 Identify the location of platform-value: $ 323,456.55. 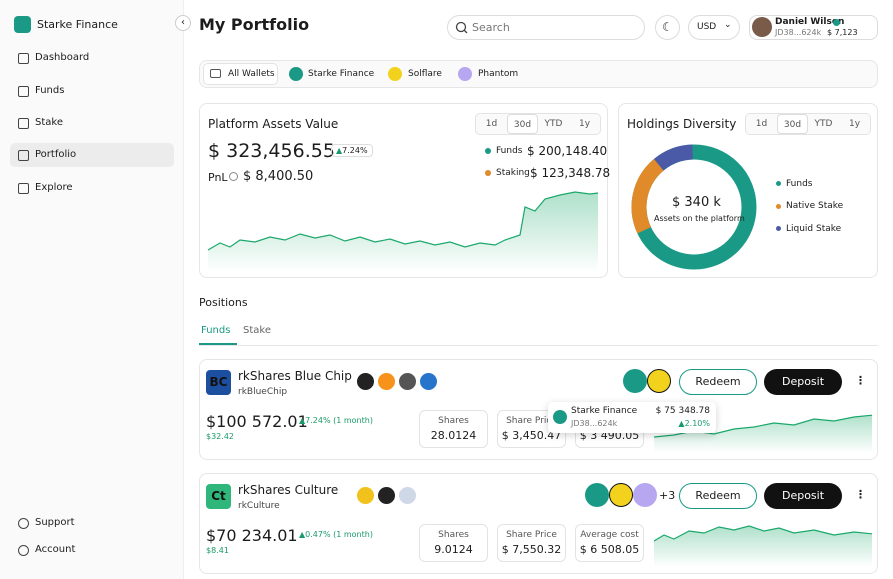
(271, 151).